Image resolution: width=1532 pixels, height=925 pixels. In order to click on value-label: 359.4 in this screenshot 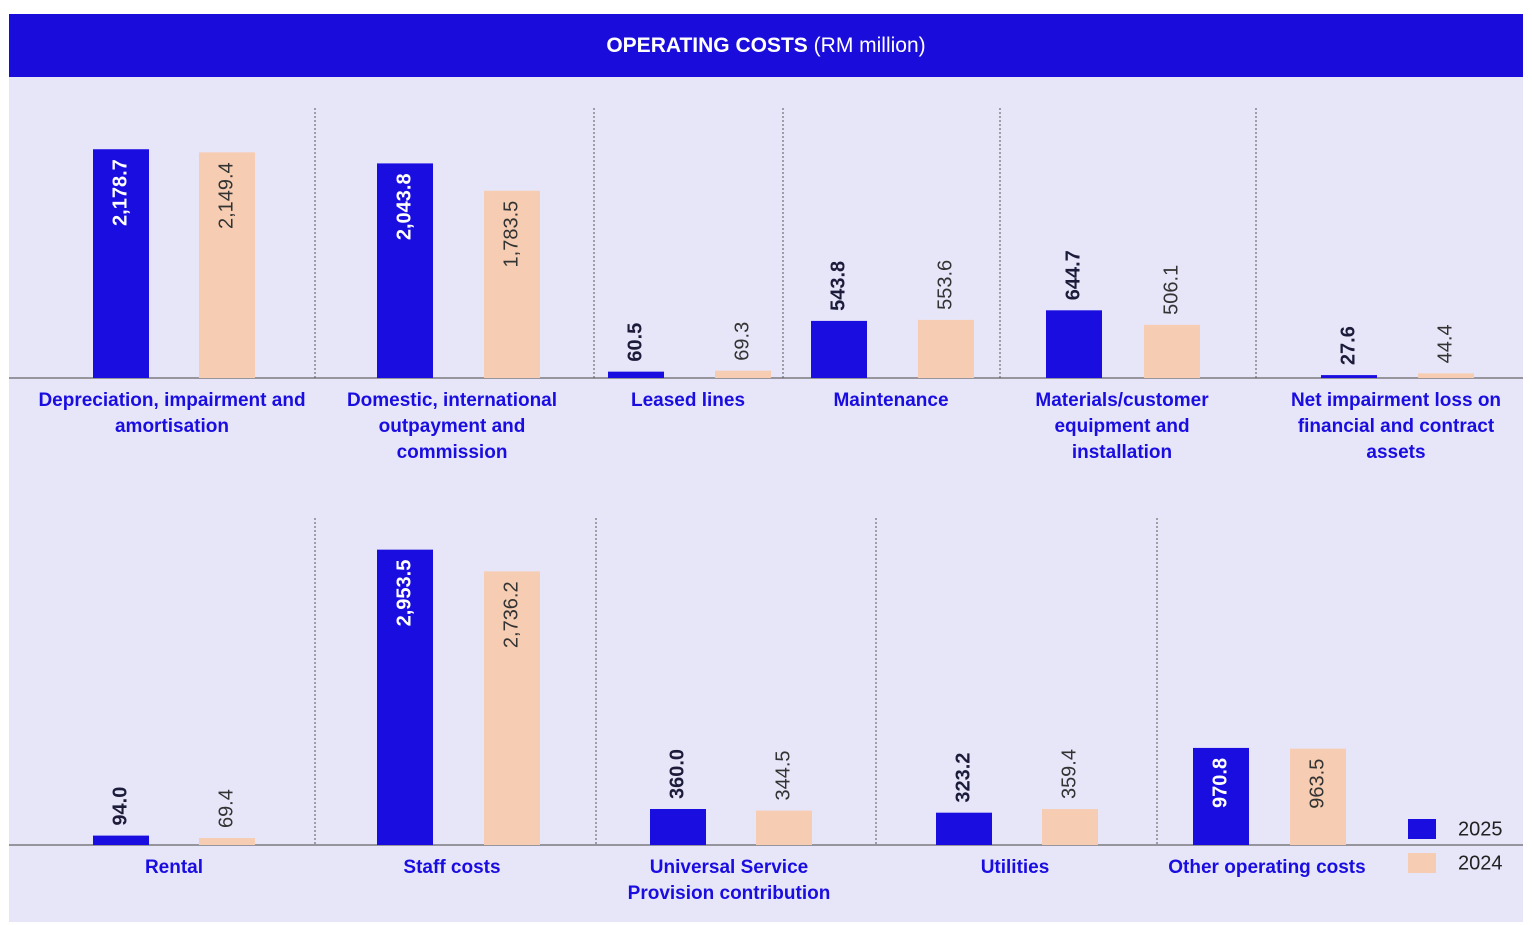, I will do `click(1069, 774)`.